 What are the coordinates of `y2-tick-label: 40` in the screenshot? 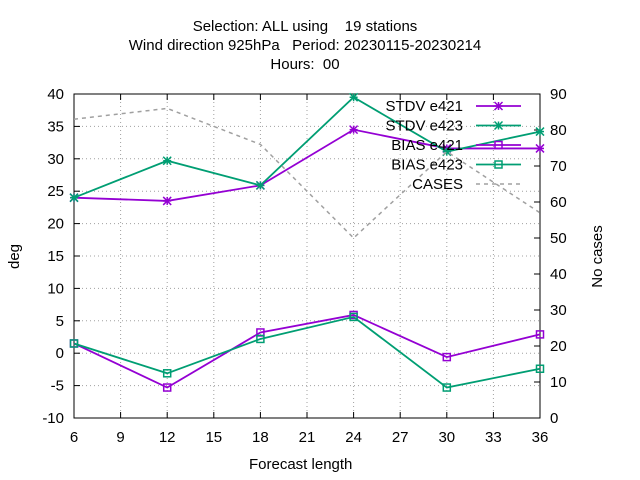 It's located at (558, 274).